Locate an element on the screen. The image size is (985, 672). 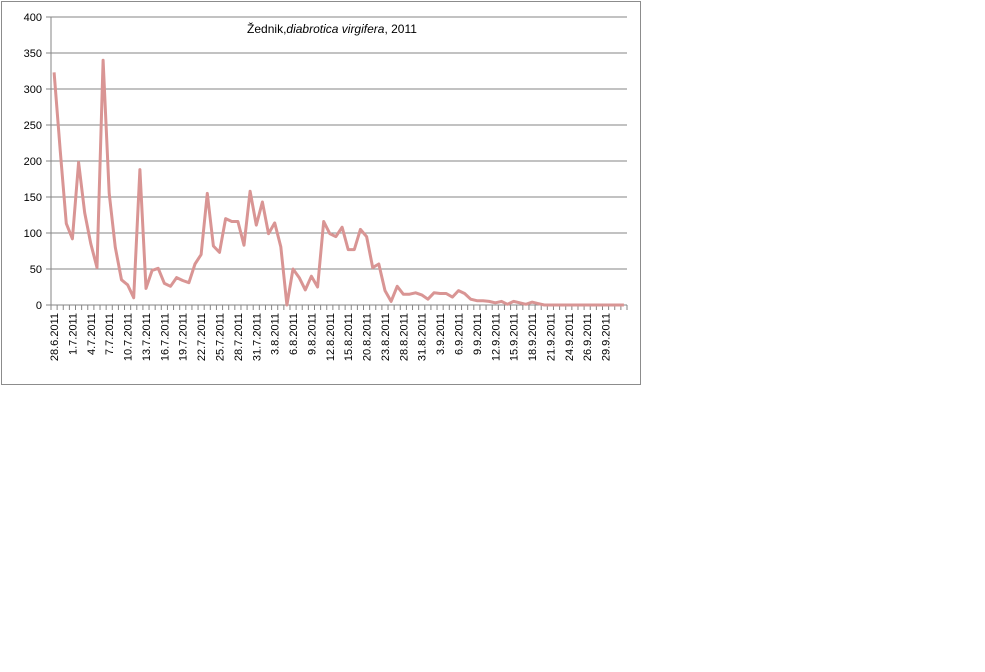
x-tick-label: 12.9.2011 is located at coordinates (496, 337).